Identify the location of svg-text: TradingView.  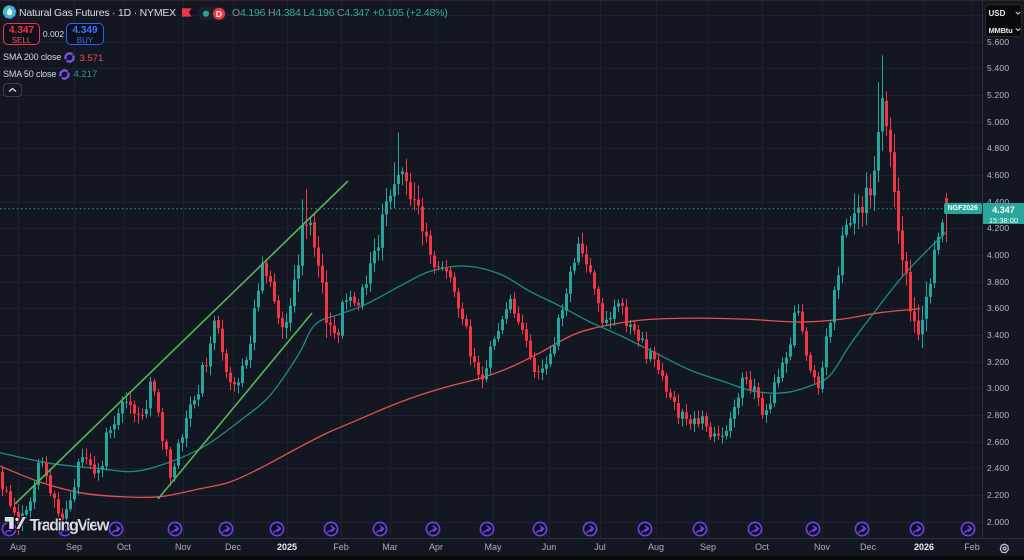
(70, 526).